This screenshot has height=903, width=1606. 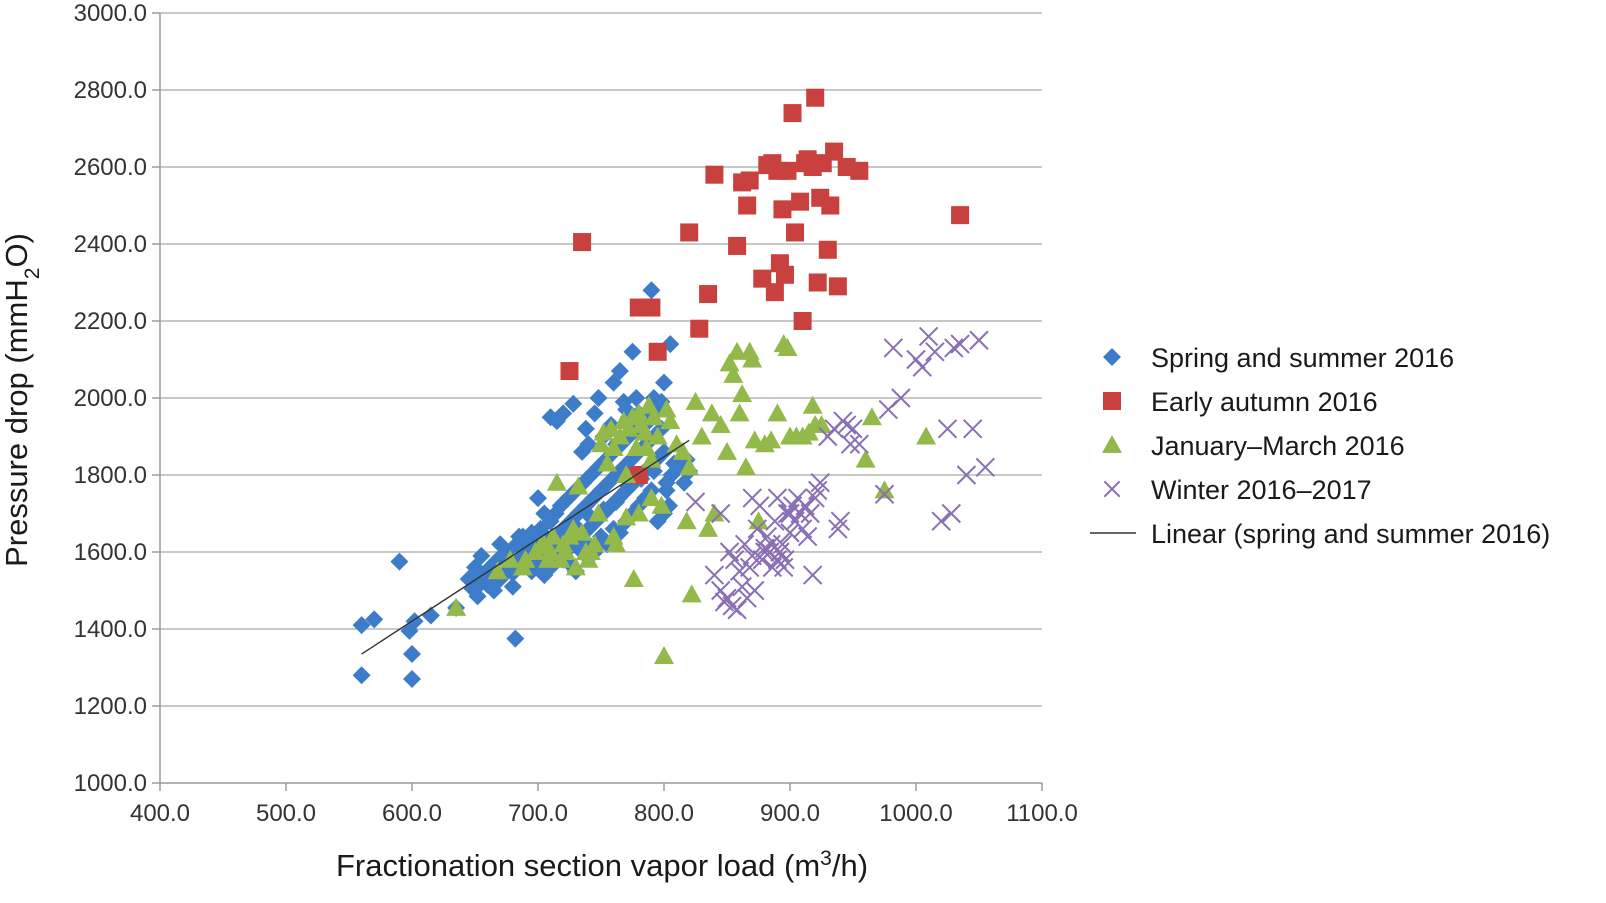 What do you see at coordinates (538, 813) in the screenshot?
I see `x-tick-label: 700.0` at bounding box center [538, 813].